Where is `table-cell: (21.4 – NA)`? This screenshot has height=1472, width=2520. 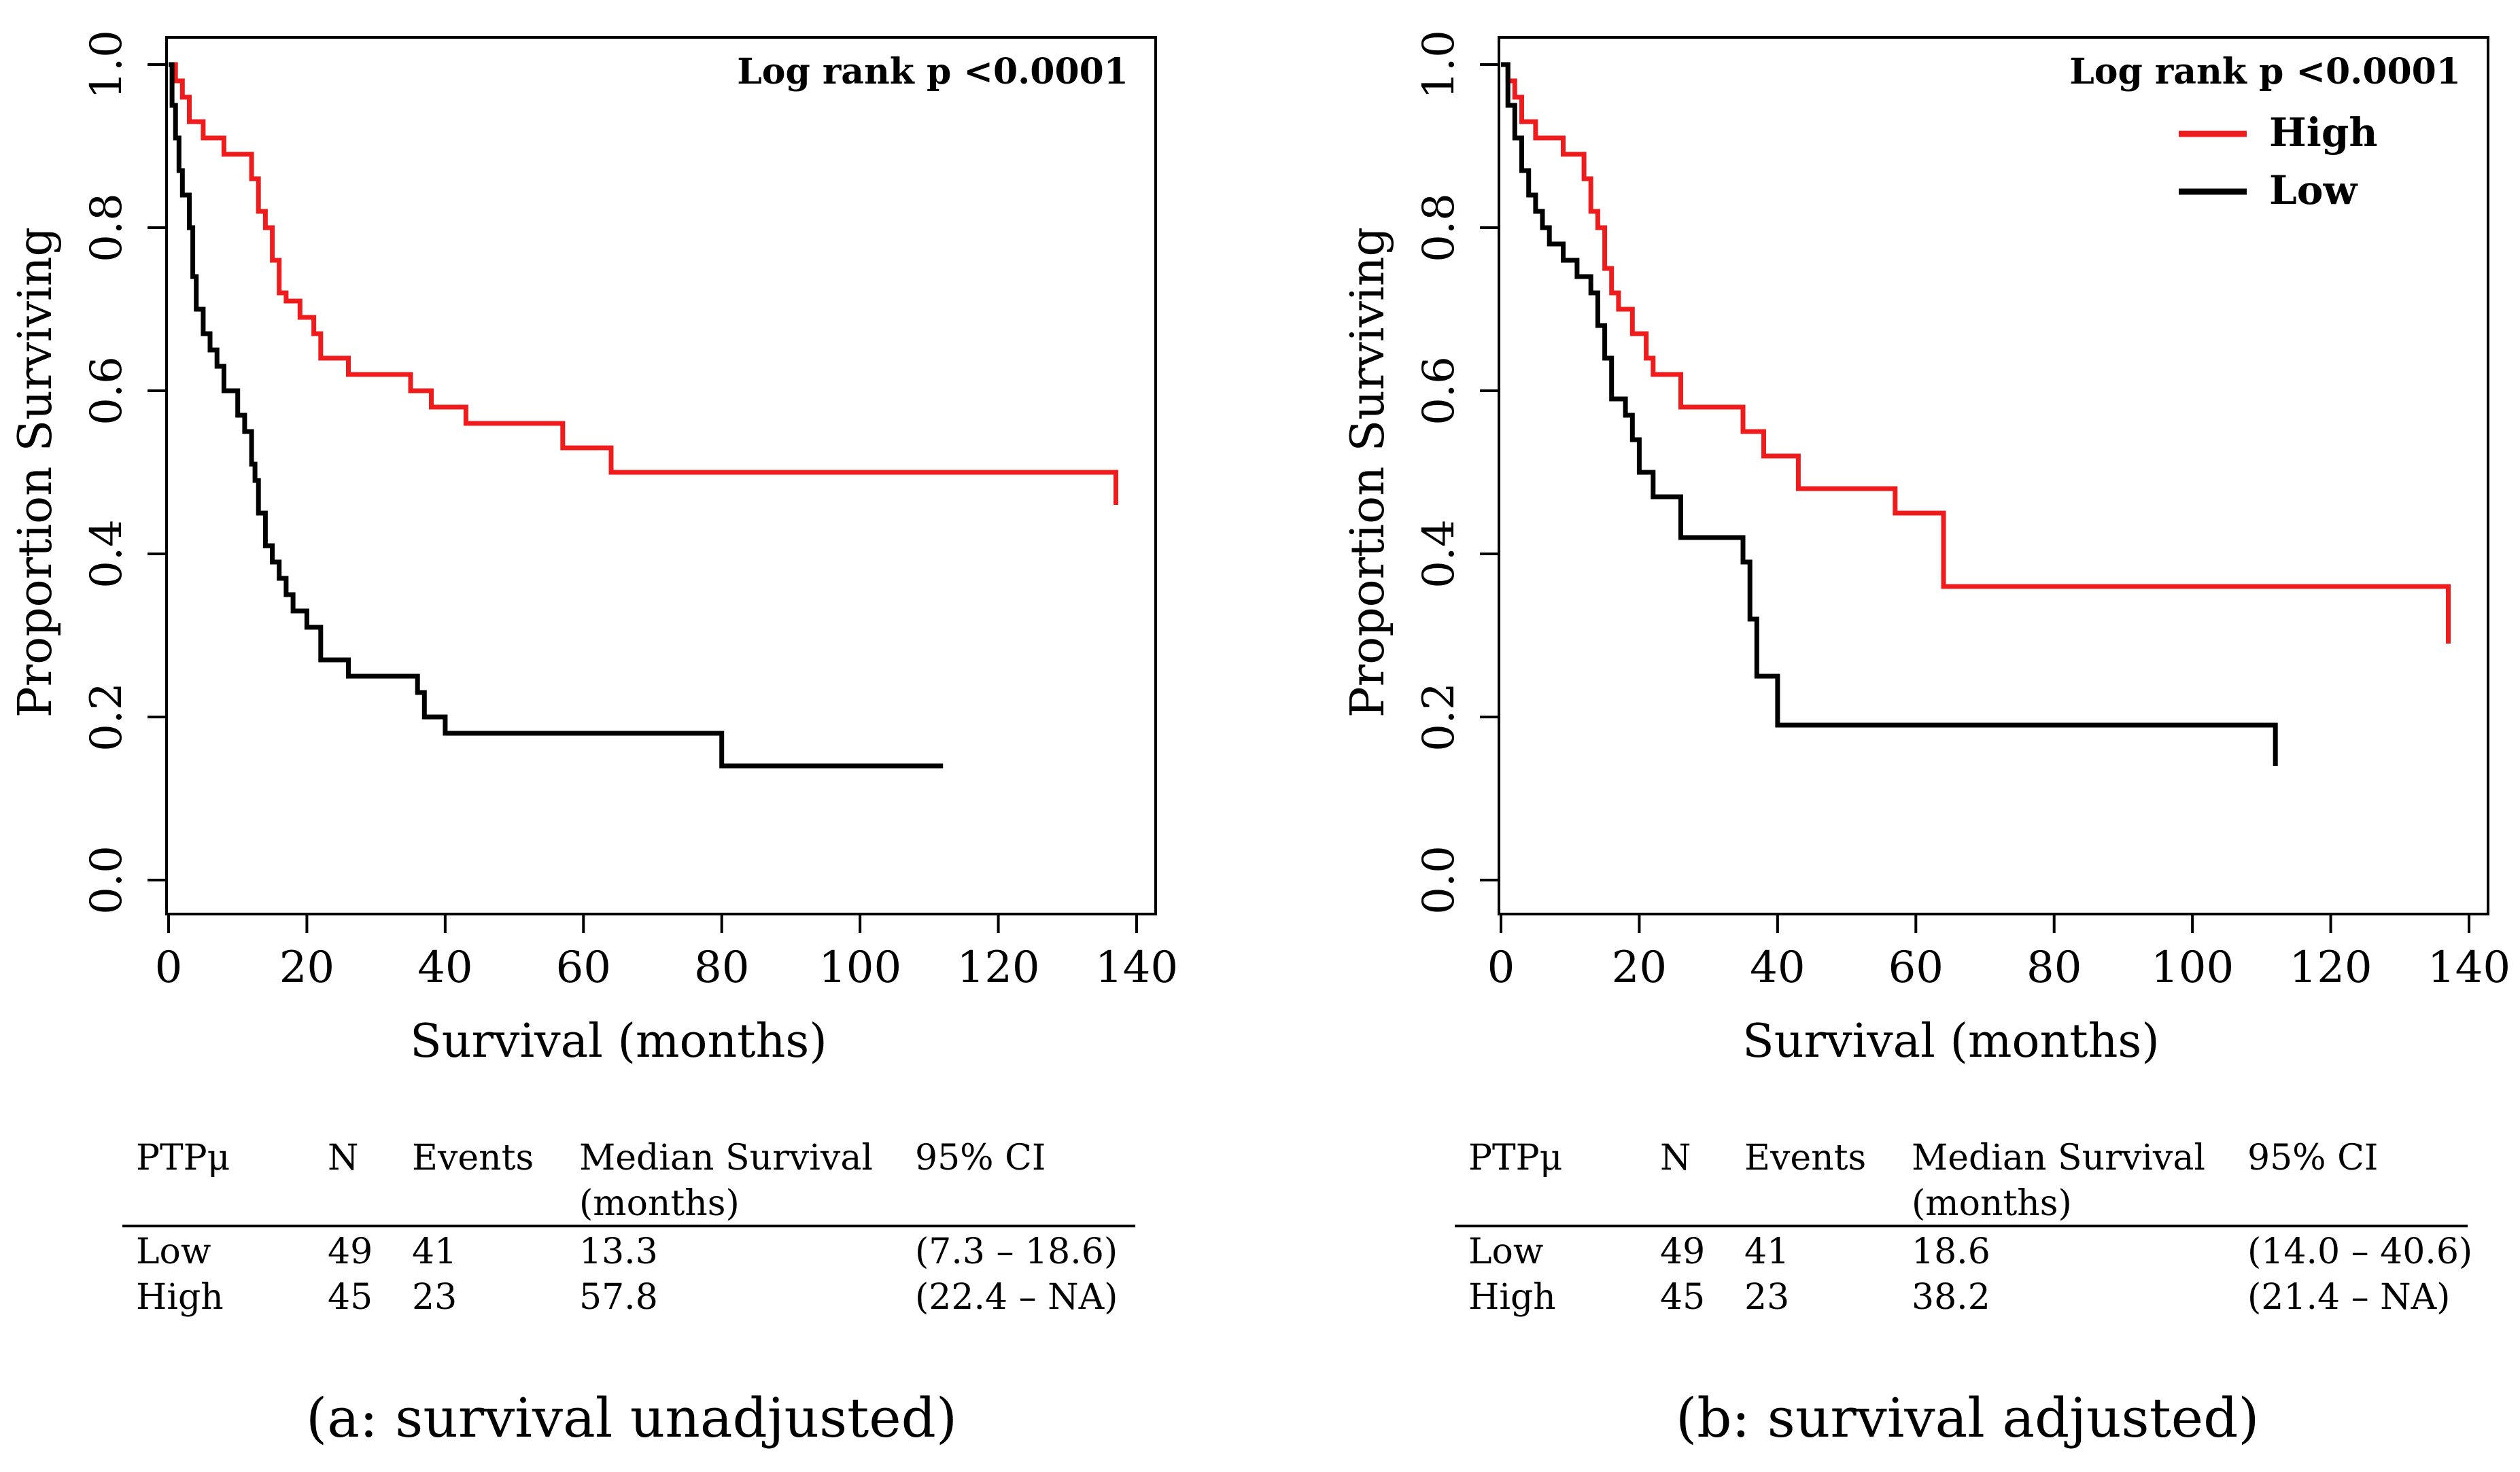
table-cell: (21.4 – NA) is located at coordinates (2349, 1297).